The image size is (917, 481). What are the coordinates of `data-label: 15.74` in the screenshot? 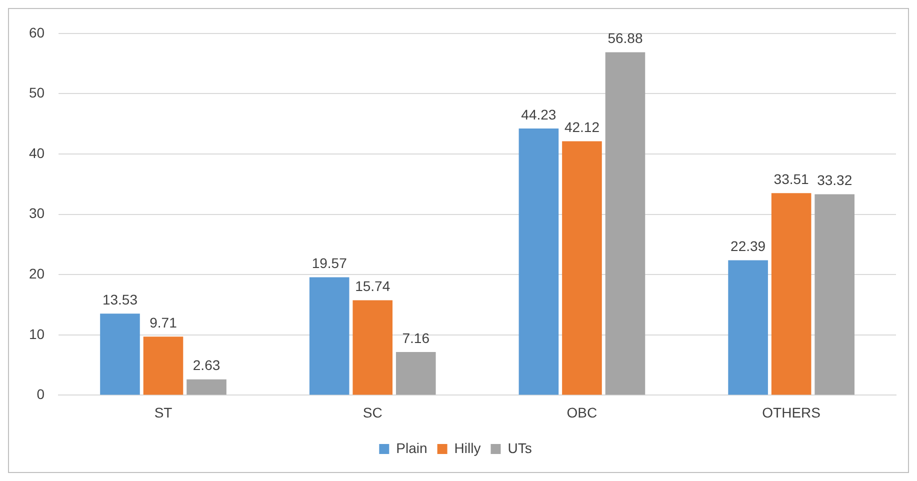 It's located at (372, 286).